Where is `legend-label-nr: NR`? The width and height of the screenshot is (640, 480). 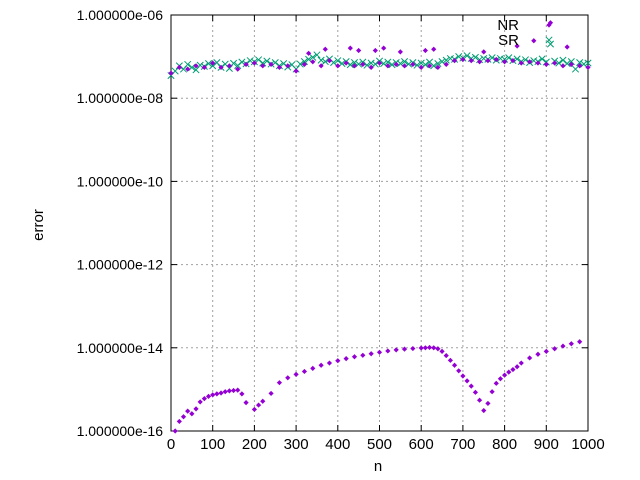
legend-label-nr: NR is located at coordinates (508, 25).